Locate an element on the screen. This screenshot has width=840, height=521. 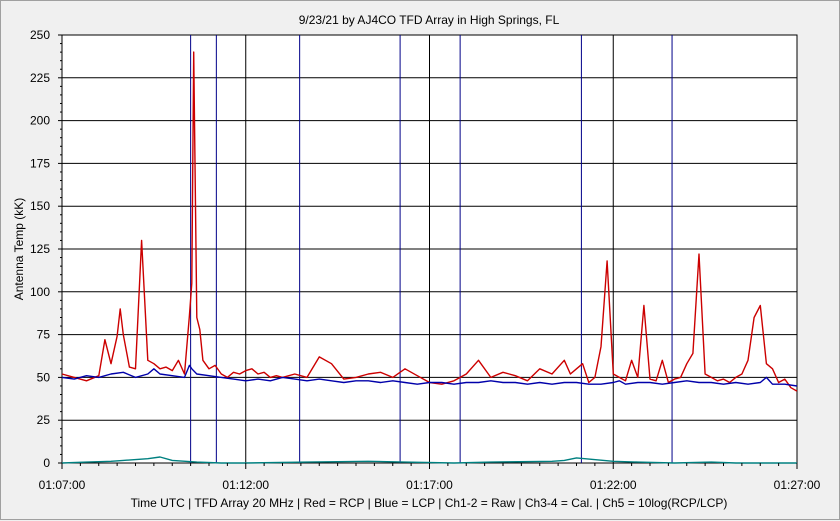
x-tick-label: 01:12:00 is located at coordinates (245, 485).